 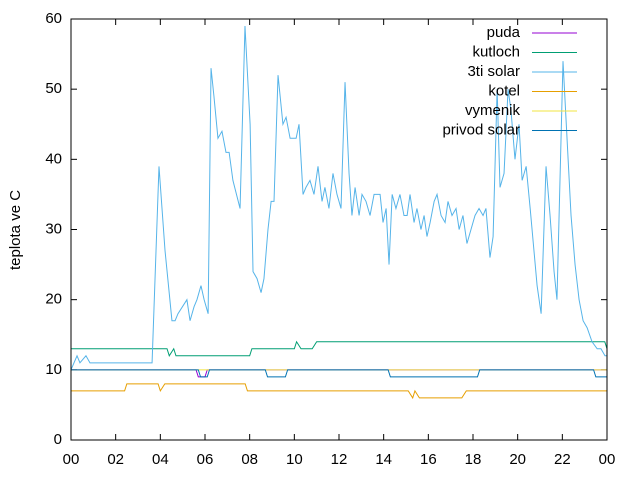 I want to click on y-tick-label: 10, so click(x=53, y=369).